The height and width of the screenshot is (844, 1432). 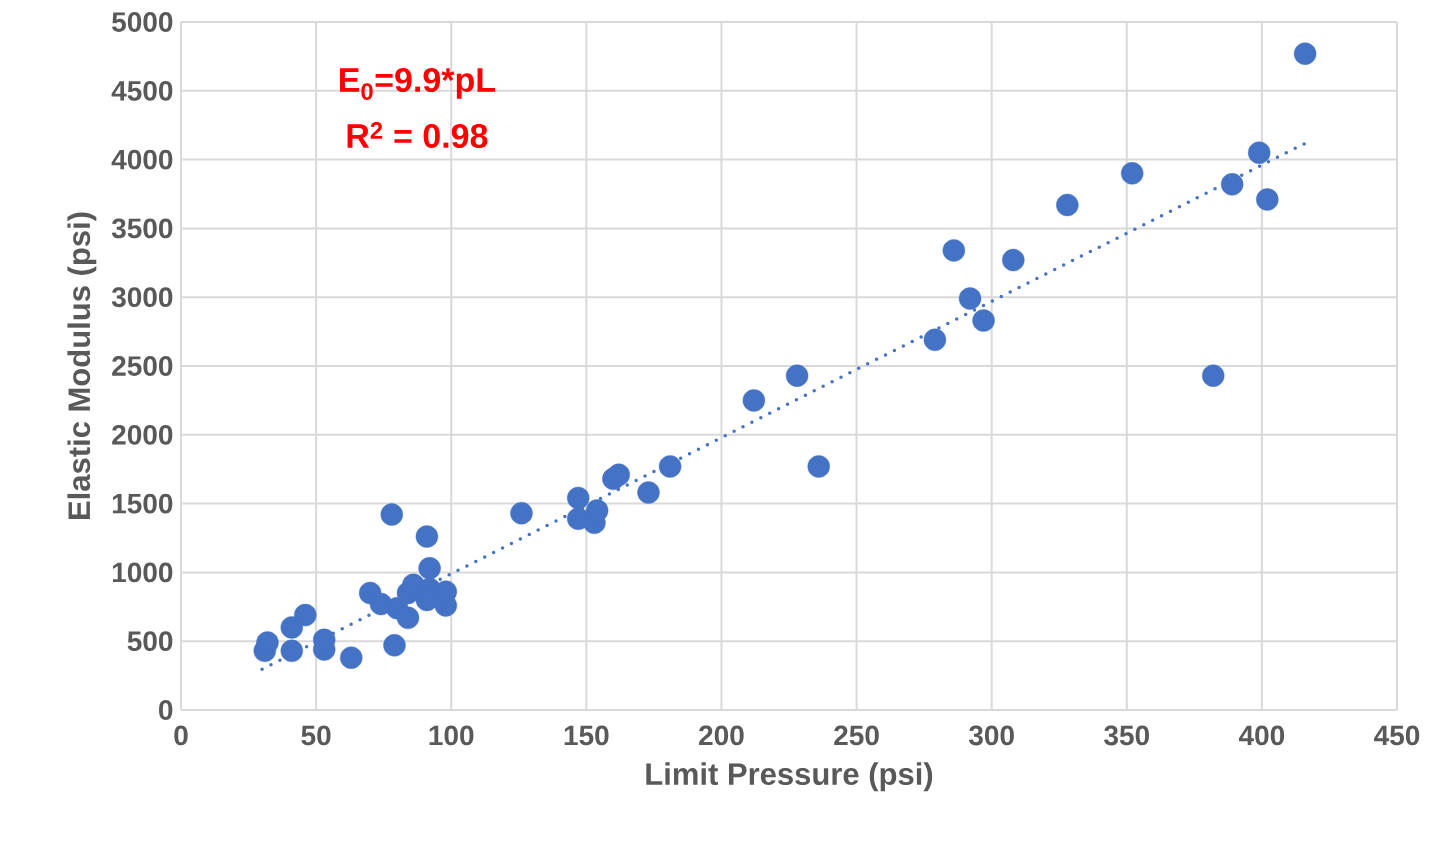 I want to click on y-tick-label: 3500, so click(x=142, y=228).